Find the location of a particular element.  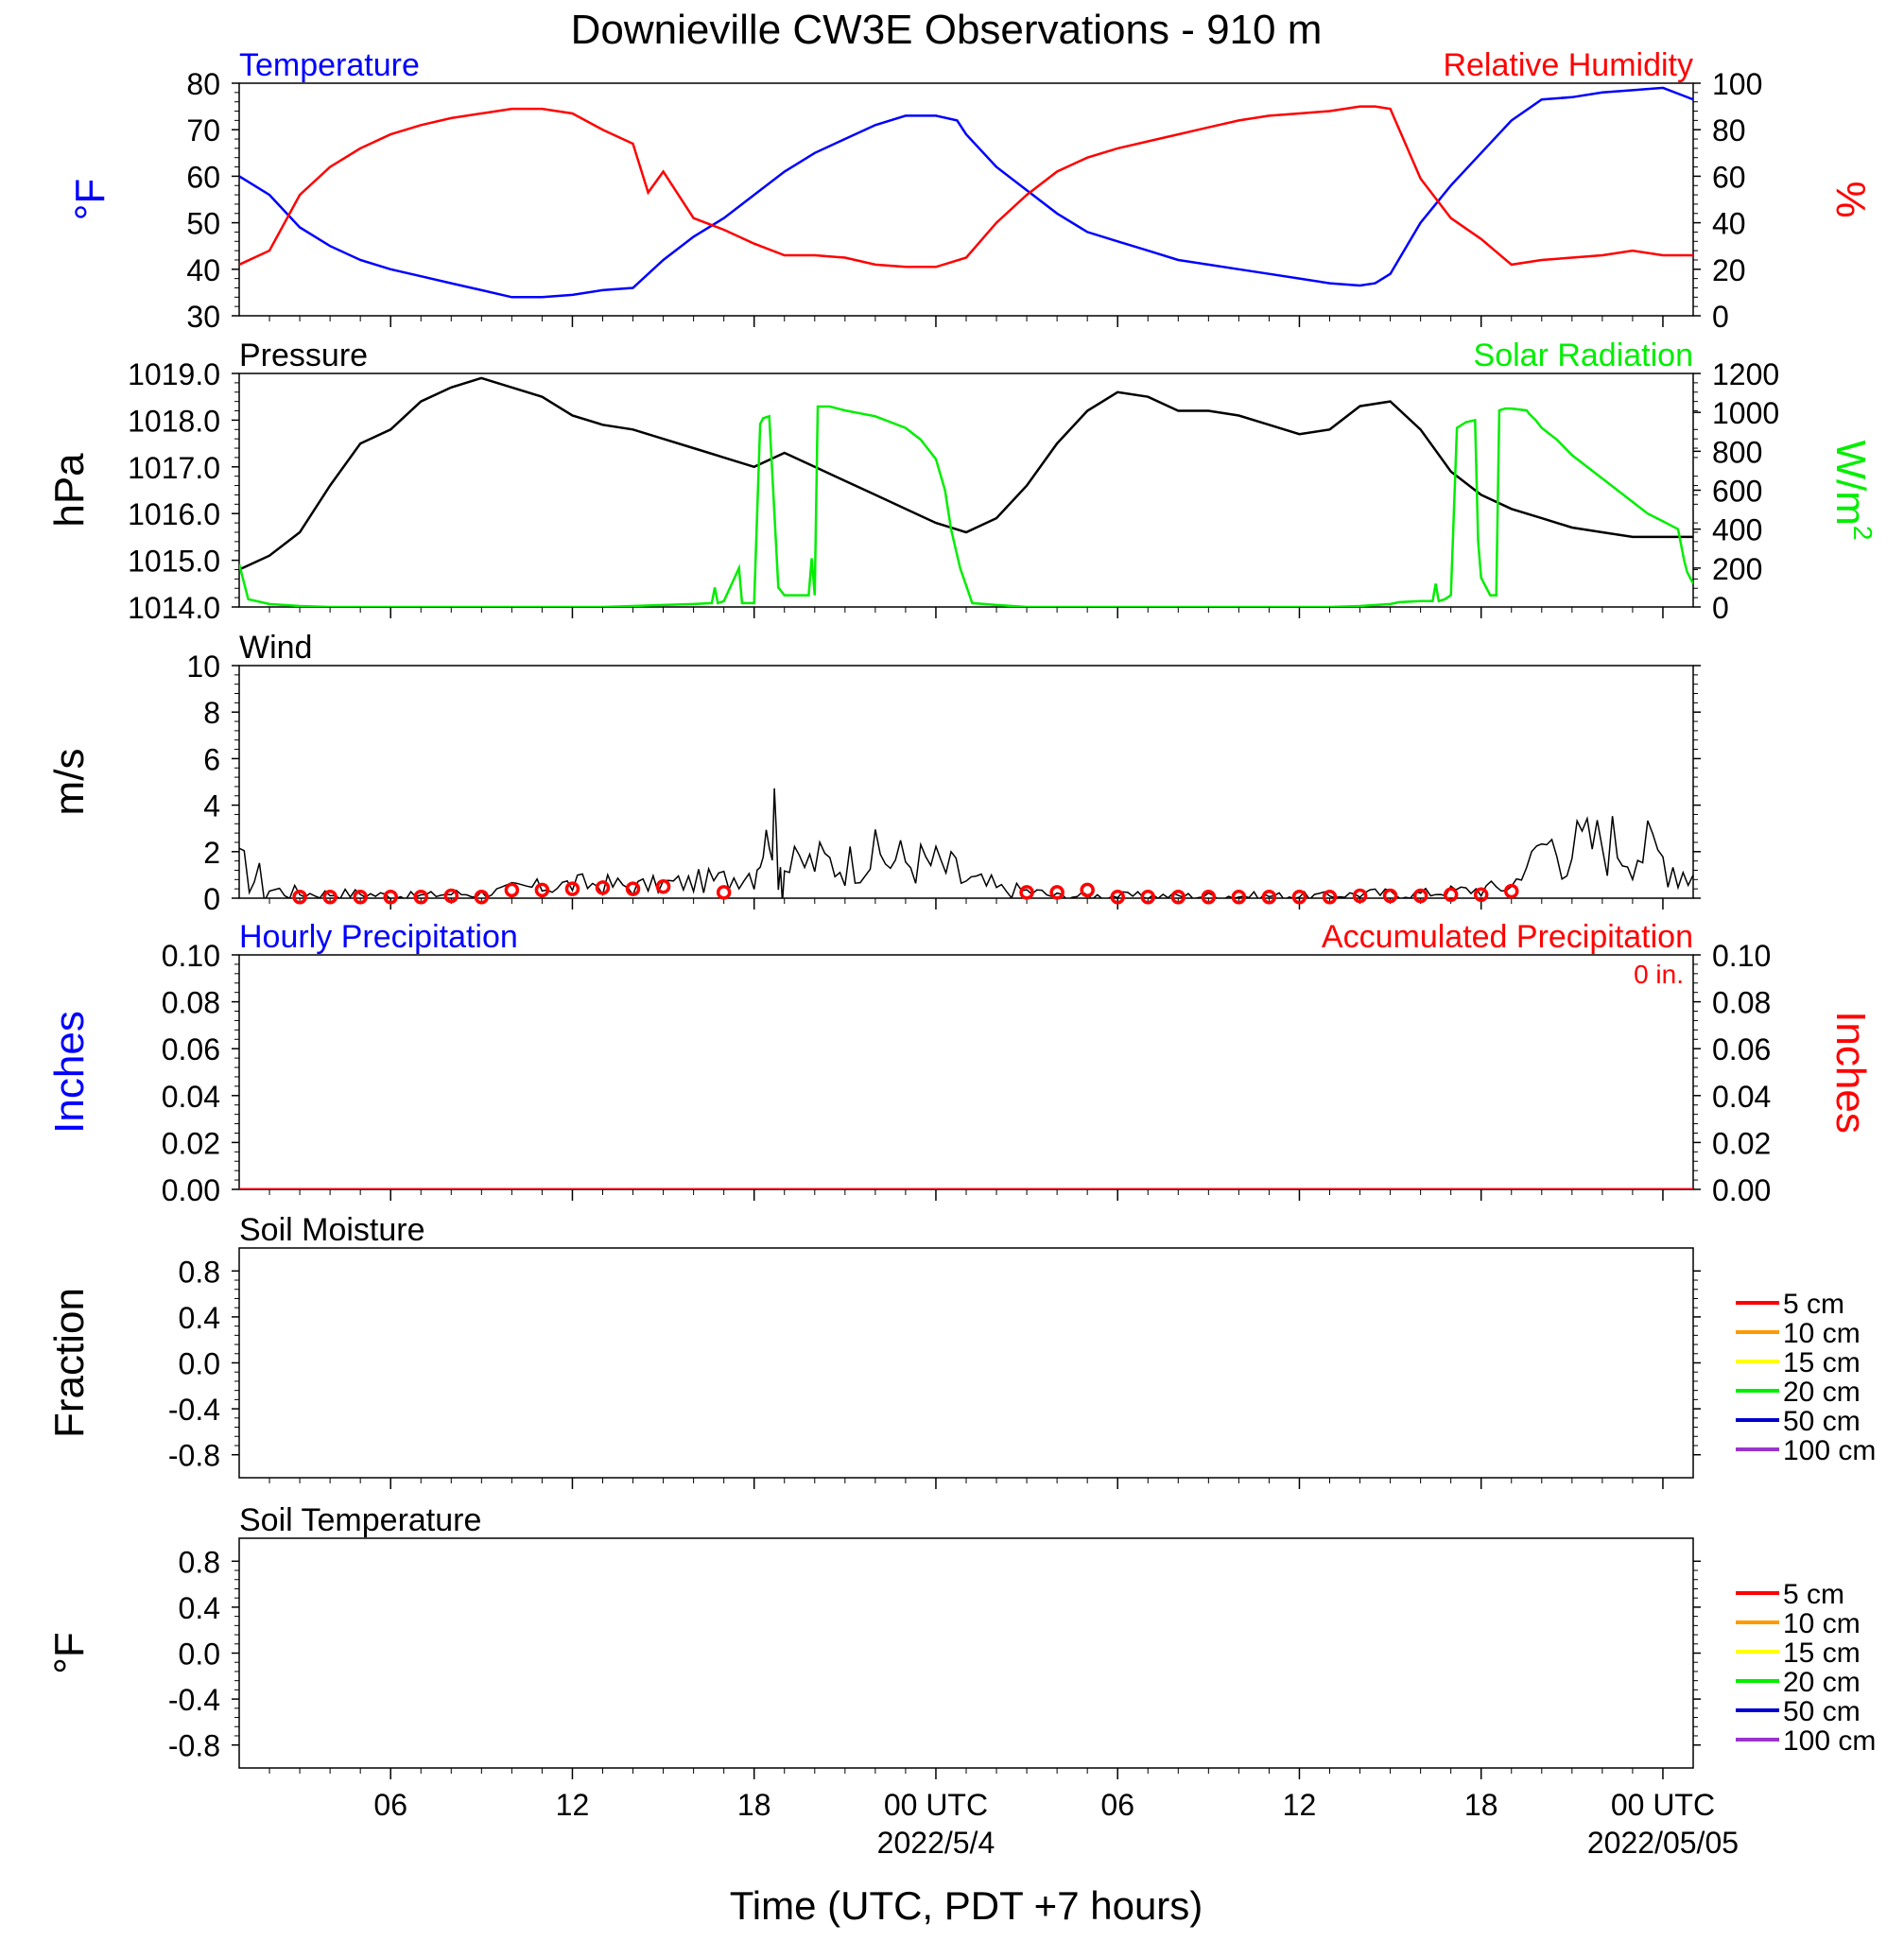

y2-tick-label: 1000 is located at coordinates (1746, 413).